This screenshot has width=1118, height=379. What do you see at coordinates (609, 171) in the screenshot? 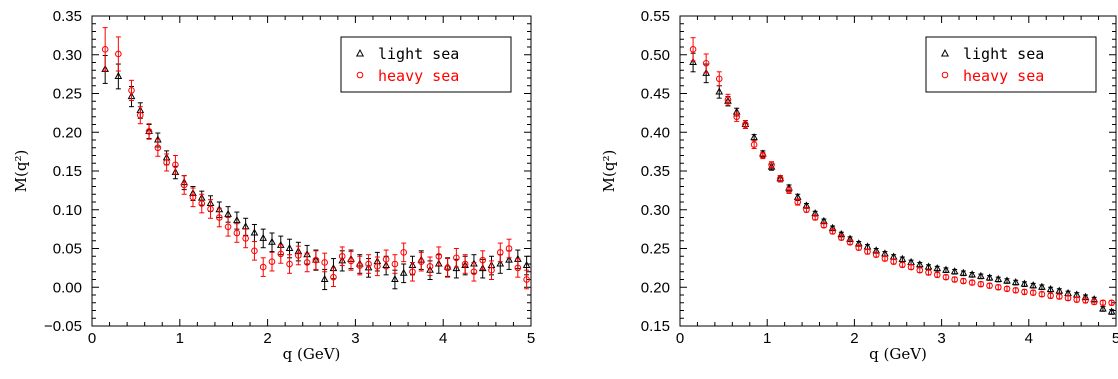
I see `y-axis-label: M(q²)` at bounding box center [609, 171].